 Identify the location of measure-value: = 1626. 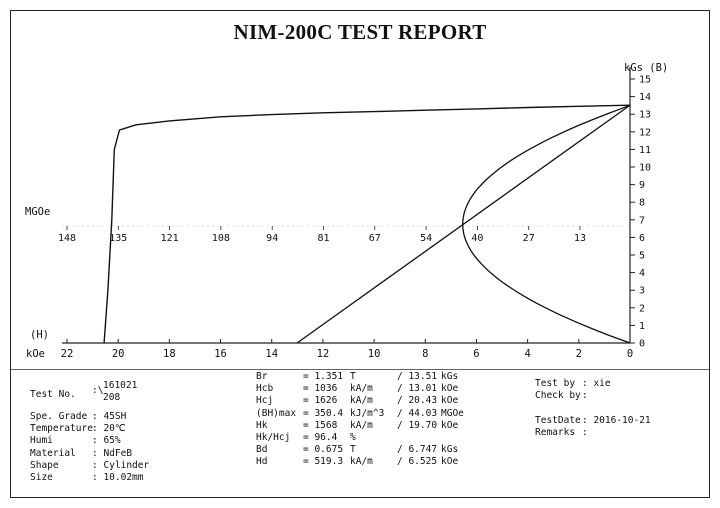
(320, 401).